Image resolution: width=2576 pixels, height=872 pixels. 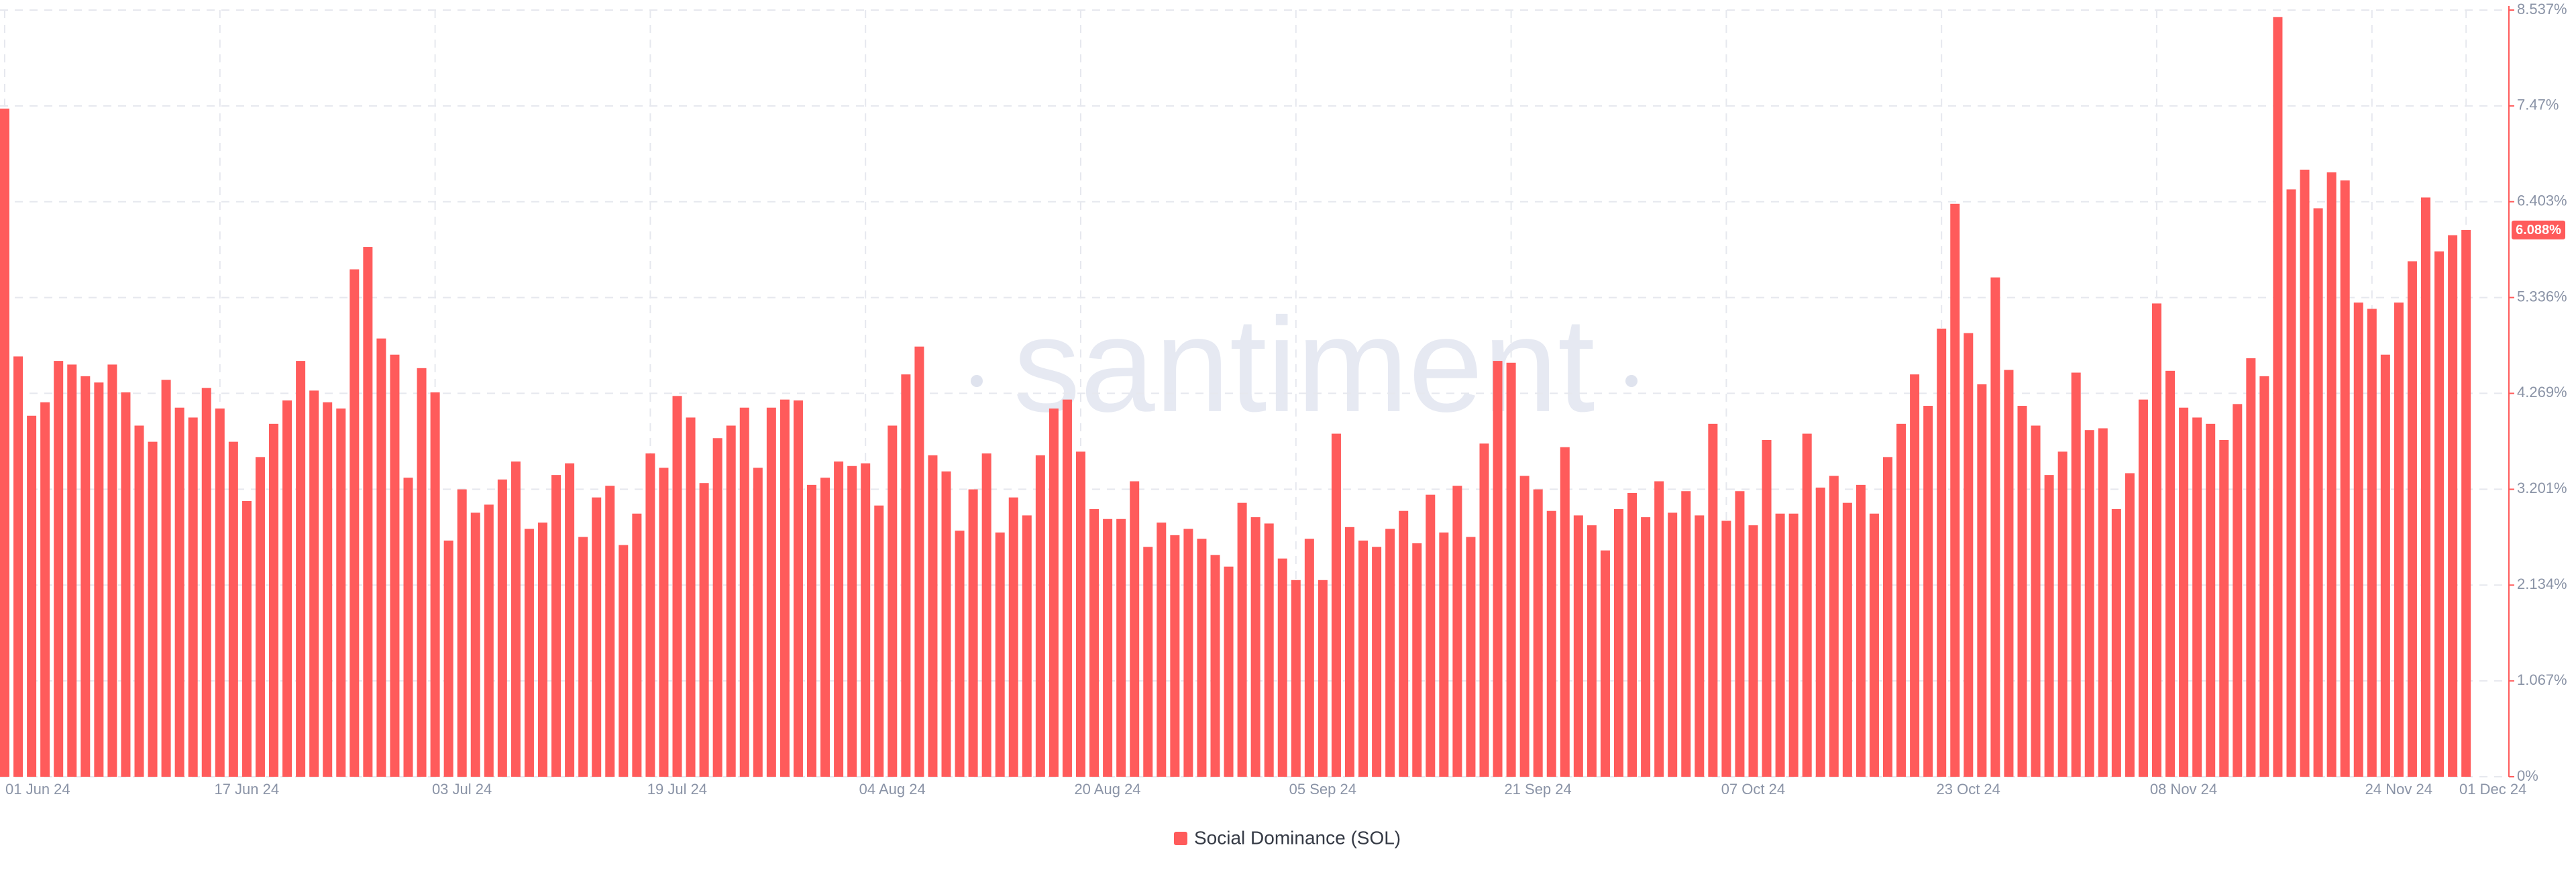 What do you see at coordinates (2538, 230) in the screenshot?
I see `current-value-label: 6.088%` at bounding box center [2538, 230].